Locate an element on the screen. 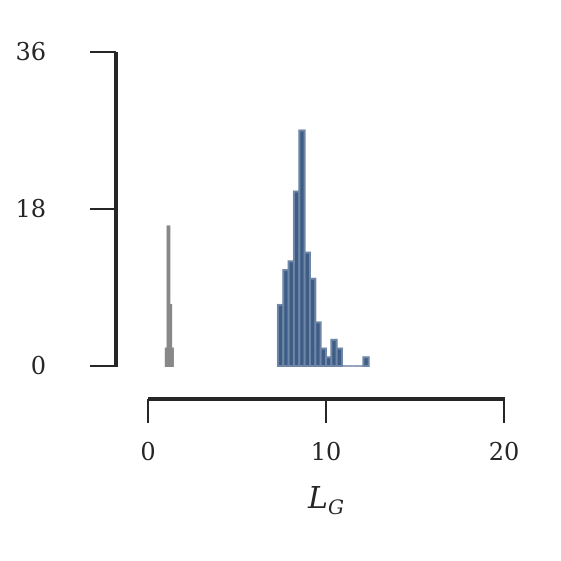 The width and height of the screenshot is (561, 561). x-axis-label: LG is located at coordinates (325, 500).